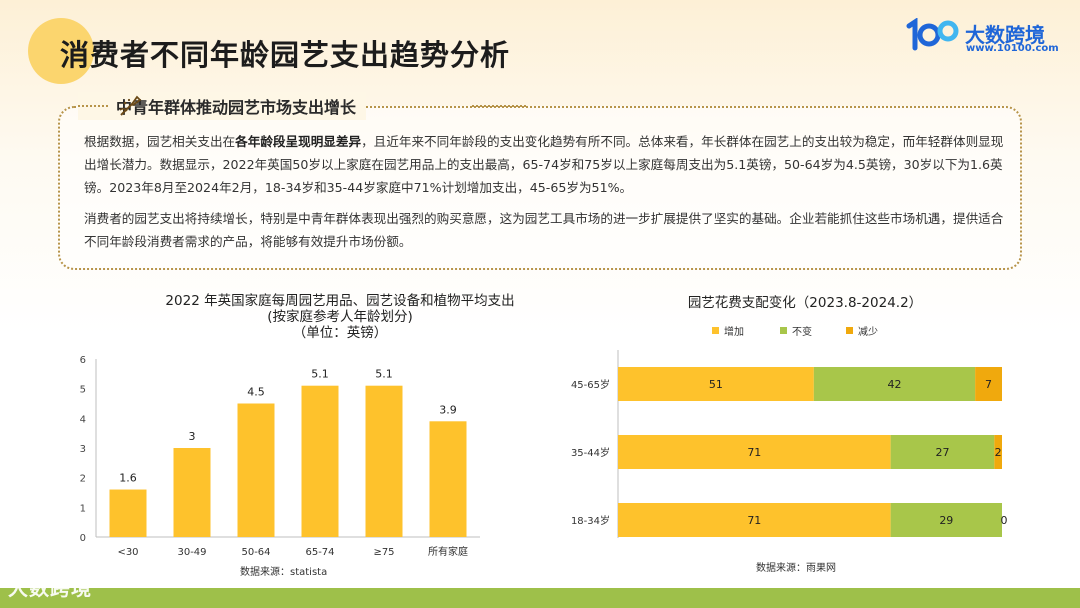 Image resolution: width=1080 pixels, height=608 pixels. I want to click on logo-mark-icon, so click(932, 34).